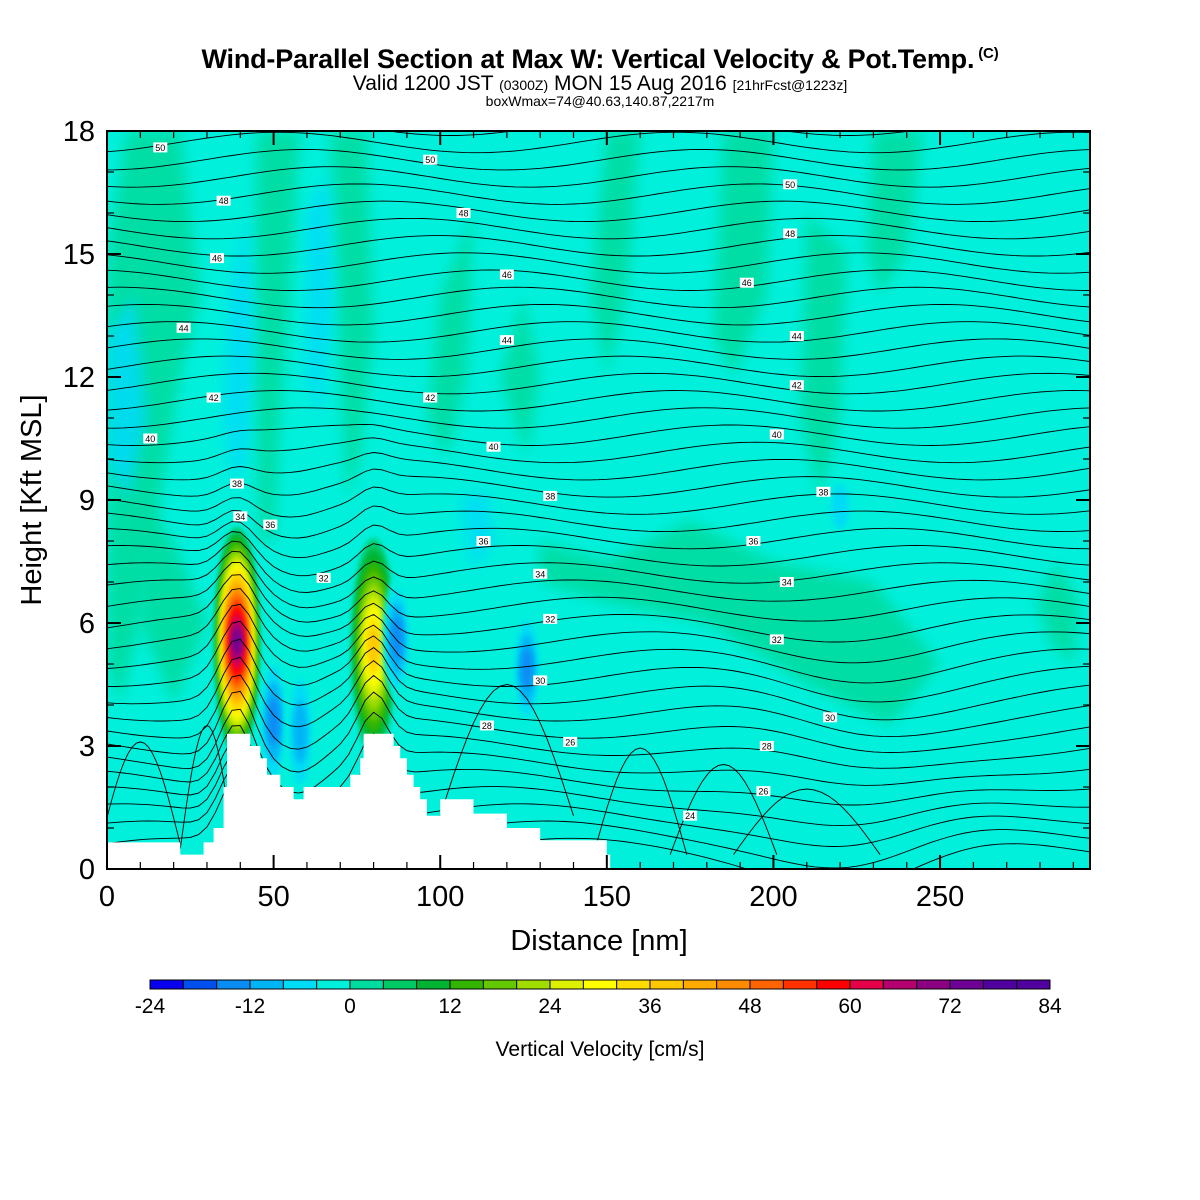  Describe the element at coordinates (440, 897) in the screenshot. I see `x-tick-label: 100` at that location.